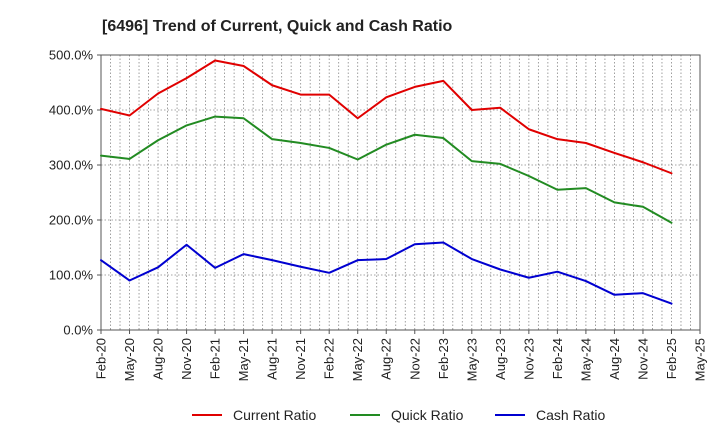  I want to click on legend-label-cash-ratio: Cash Ratio, so click(570, 415).